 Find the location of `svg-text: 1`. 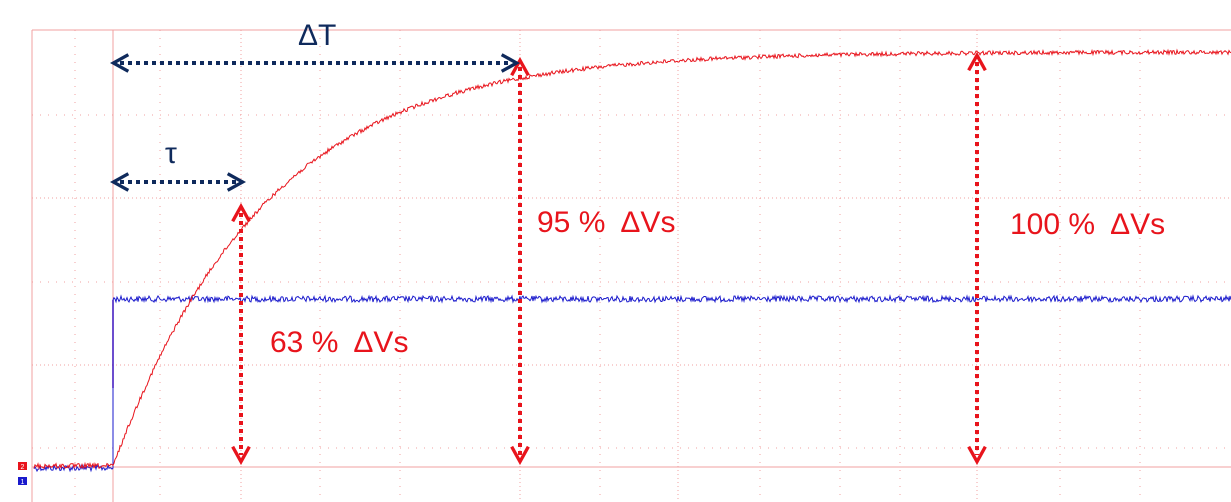

svg-text: 1 is located at coordinates (23, 482).